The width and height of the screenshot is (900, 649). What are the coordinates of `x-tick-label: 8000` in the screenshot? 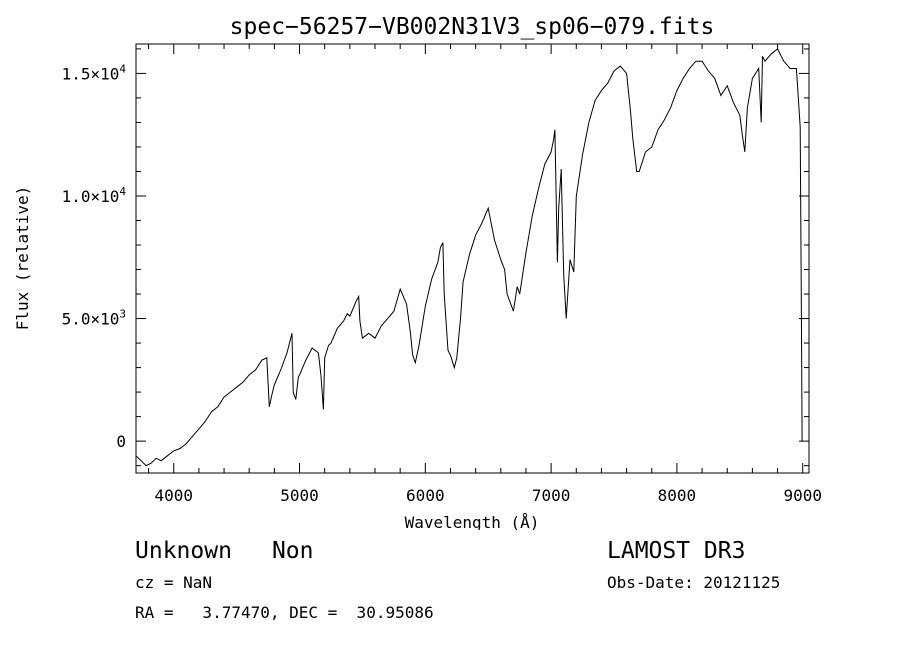 It's located at (677, 495).